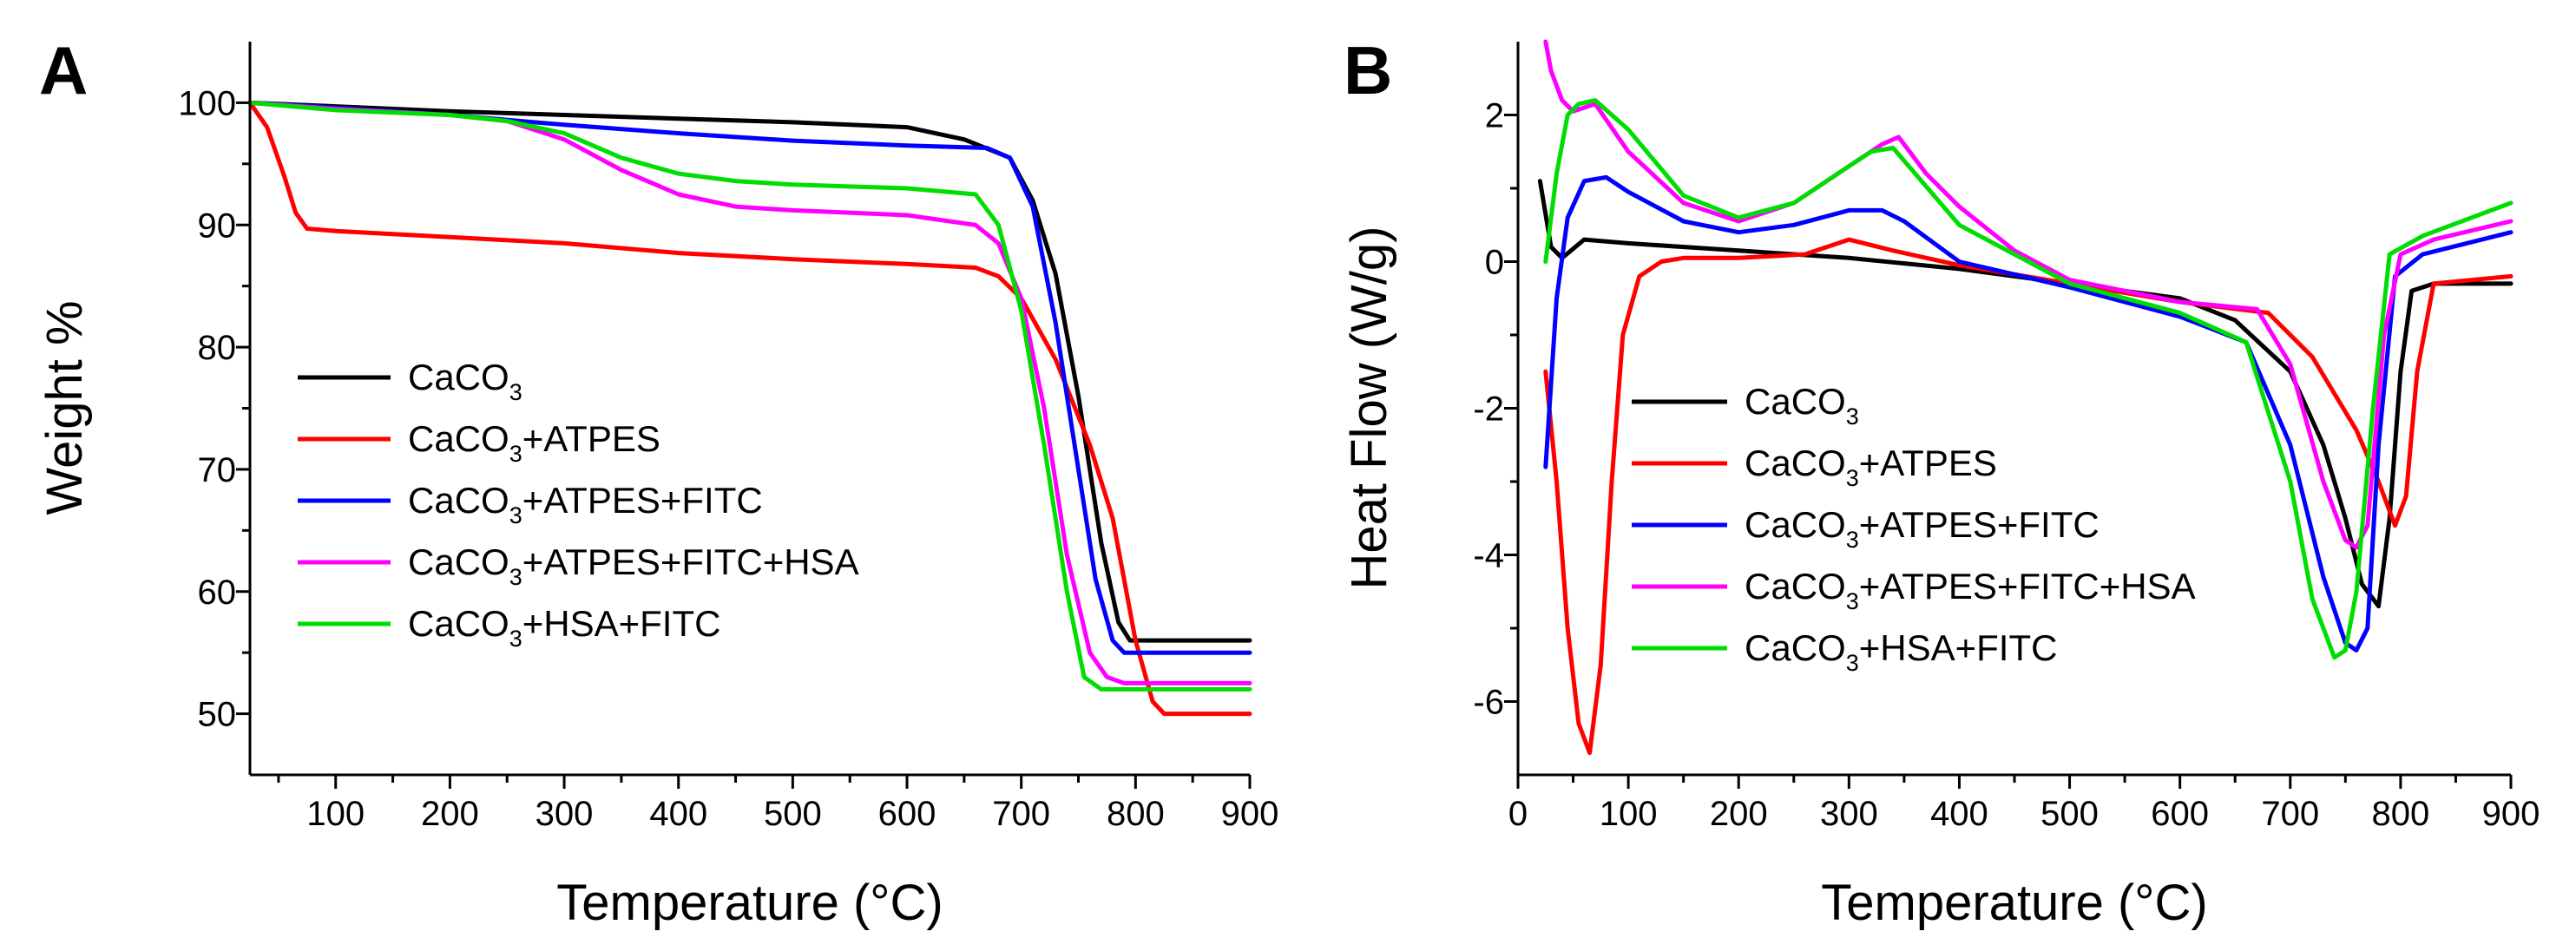 Image resolution: width=2576 pixels, height=951 pixels. I want to click on panel-b-y-tick-label-1: -4, so click(1489, 556).